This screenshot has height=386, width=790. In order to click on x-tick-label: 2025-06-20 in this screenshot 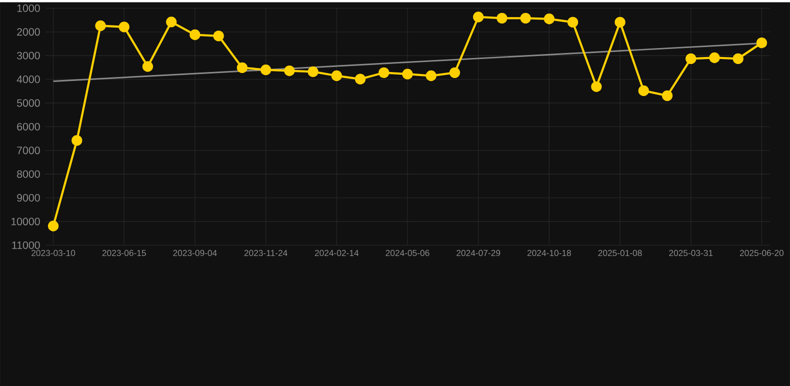, I will do `click(762, 253)`.